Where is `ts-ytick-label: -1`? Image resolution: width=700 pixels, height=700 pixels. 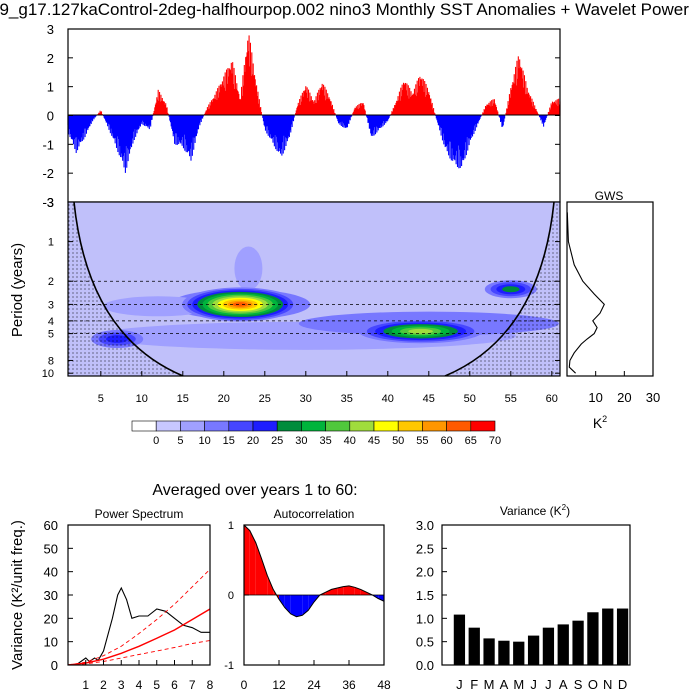
ts-ytick-label: -1 is located at coordinates (48, 144).